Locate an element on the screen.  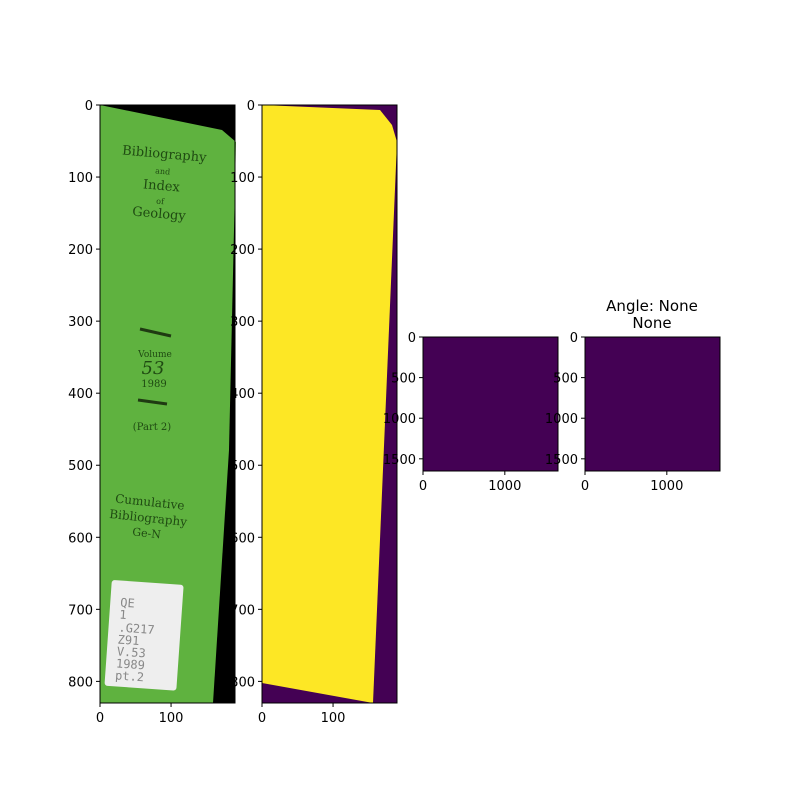
panel-4-title-line-1: Angle: None is located at coordinates (652, 306).